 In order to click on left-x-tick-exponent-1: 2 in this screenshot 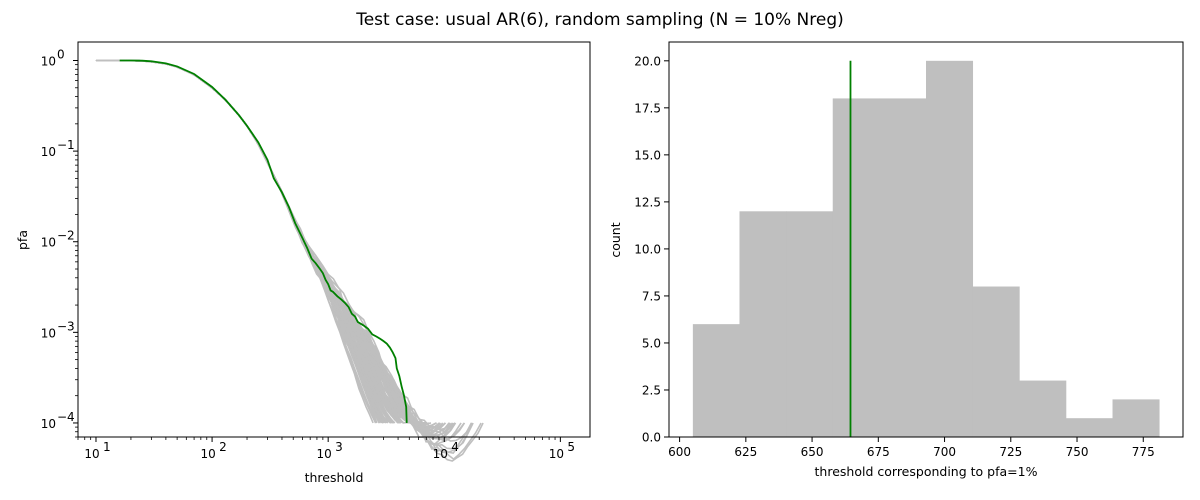, I will do `click(223, 447)`.